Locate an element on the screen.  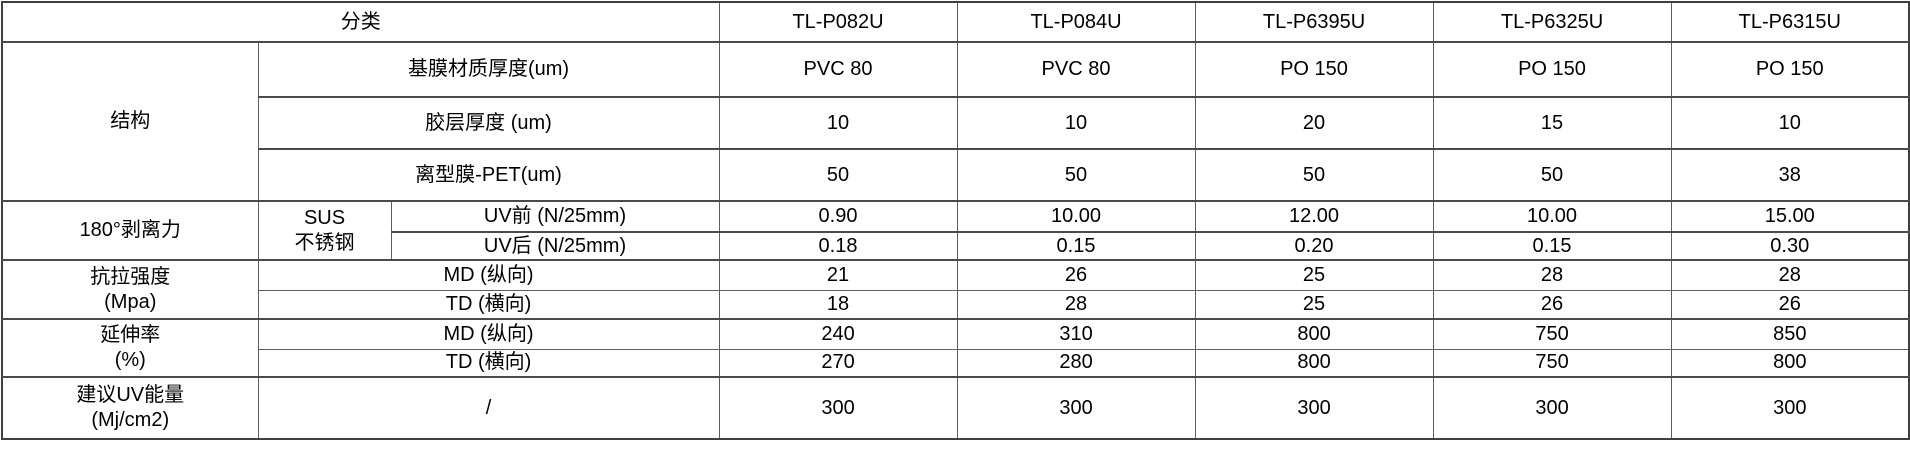
elongation-td-row: TD (横向) 270 280 800 750 800 is located at coordinates (956, 363).